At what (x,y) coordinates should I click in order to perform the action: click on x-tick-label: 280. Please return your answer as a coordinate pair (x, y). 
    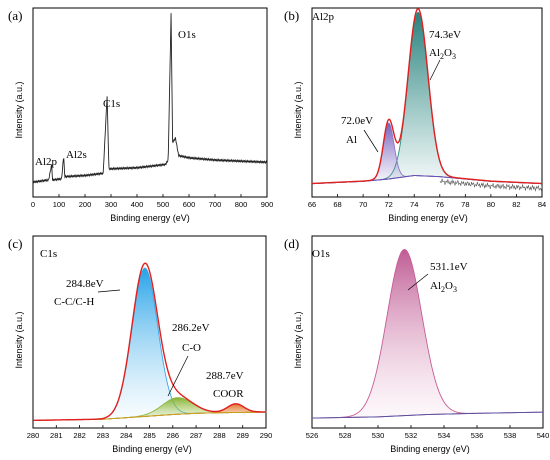
    Looking at the image, I should click on (33, 435).